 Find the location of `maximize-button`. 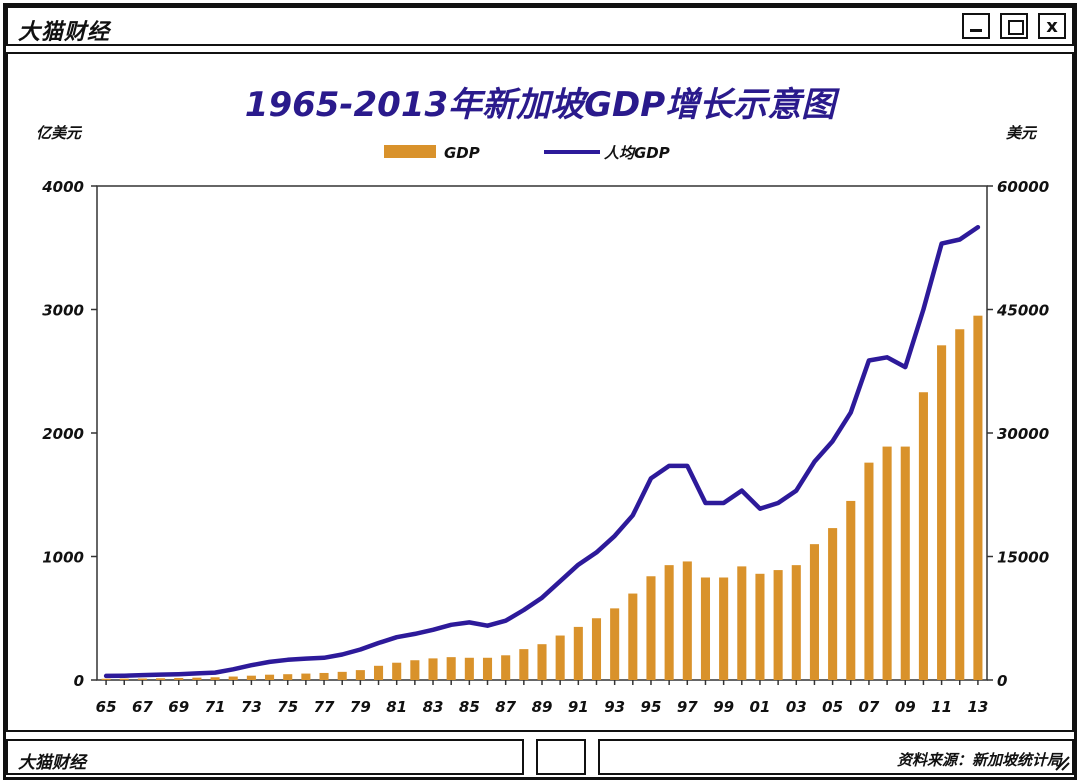

maximize-button is located at coordinates (1014, 26).